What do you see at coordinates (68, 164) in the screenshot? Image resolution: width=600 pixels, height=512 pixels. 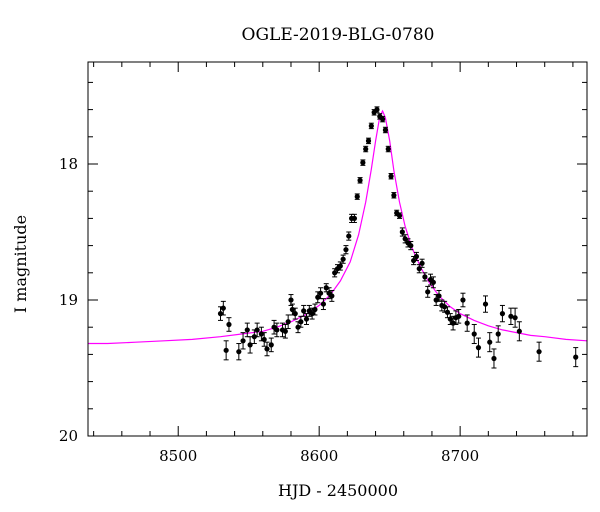 I see `y-tick-label: 18` at bounding box center [68, 164].